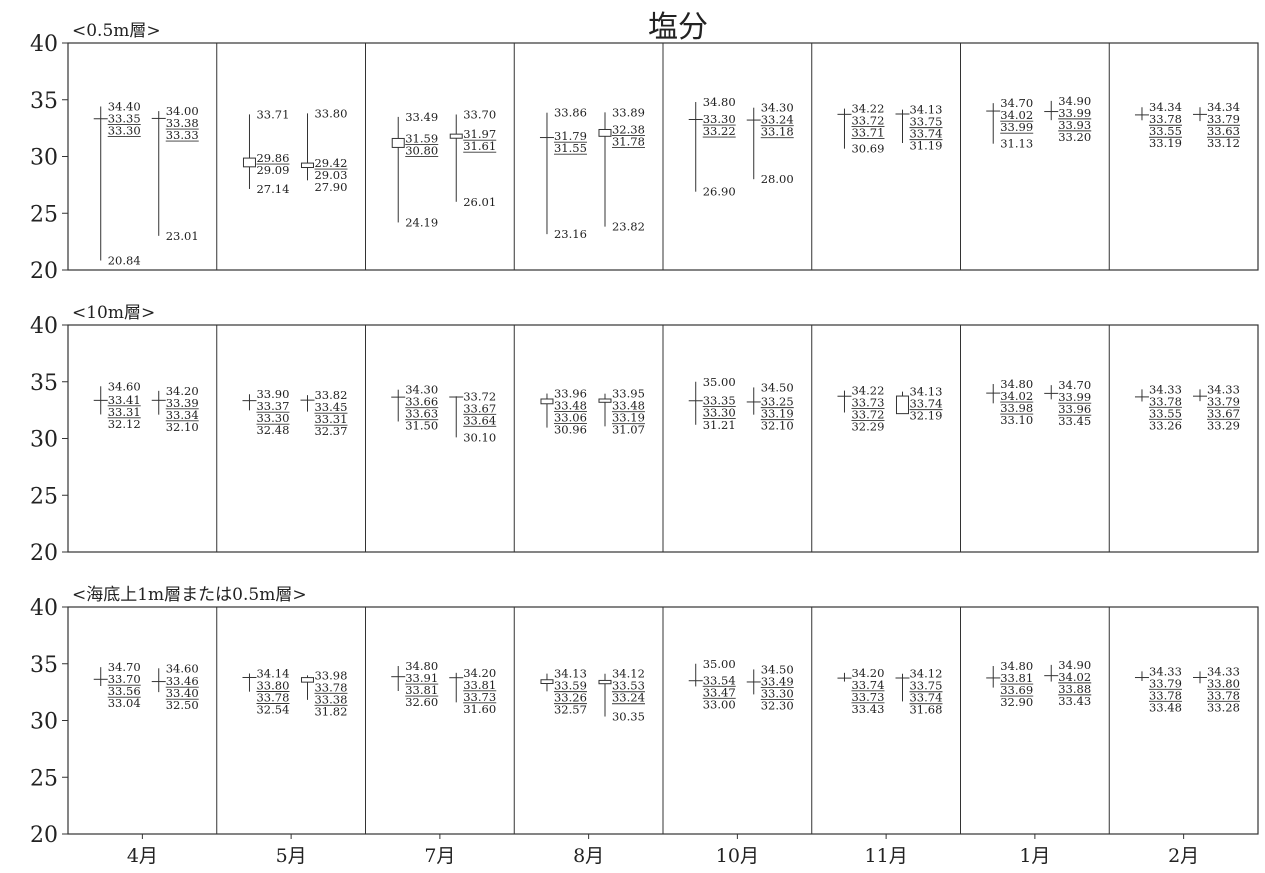 This screenshot has width=1265, height=873. I want to click on value-label-median: 33.74, so click(925, 134).